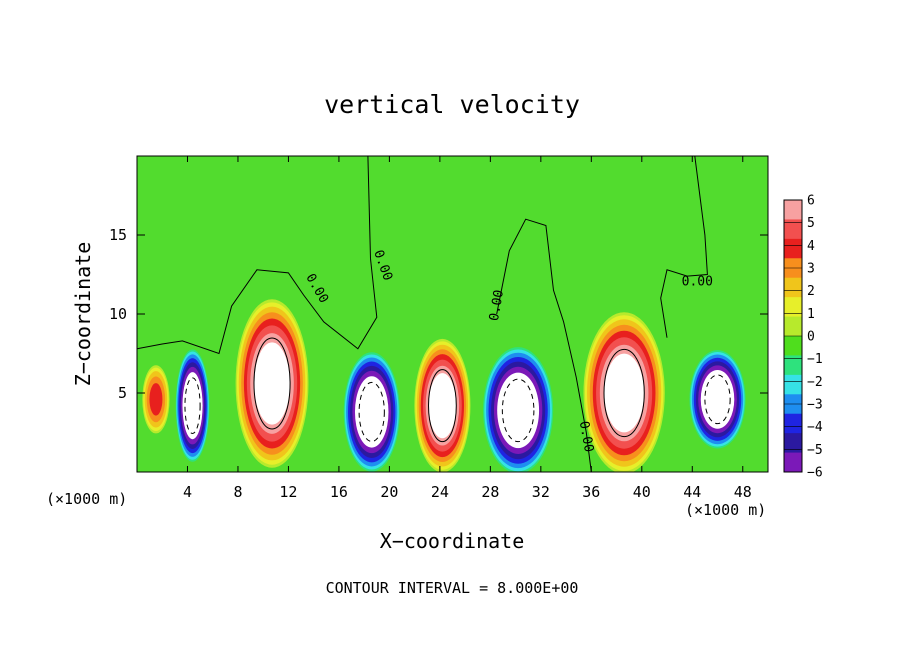  I want to click on colorbar-label-6: 0, so click(811, 337).